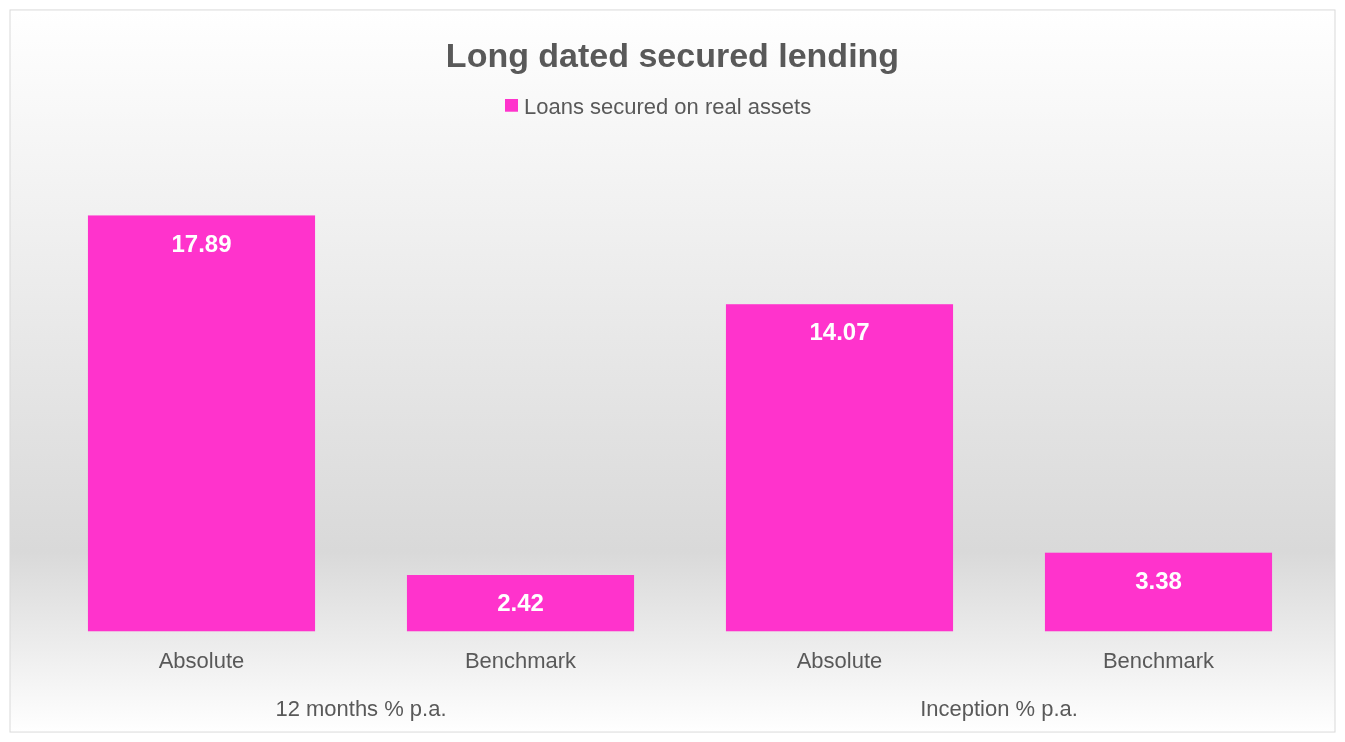 The image size is (1345, 742). I want to click on text: 12 months % p.a., so click(361, 709).